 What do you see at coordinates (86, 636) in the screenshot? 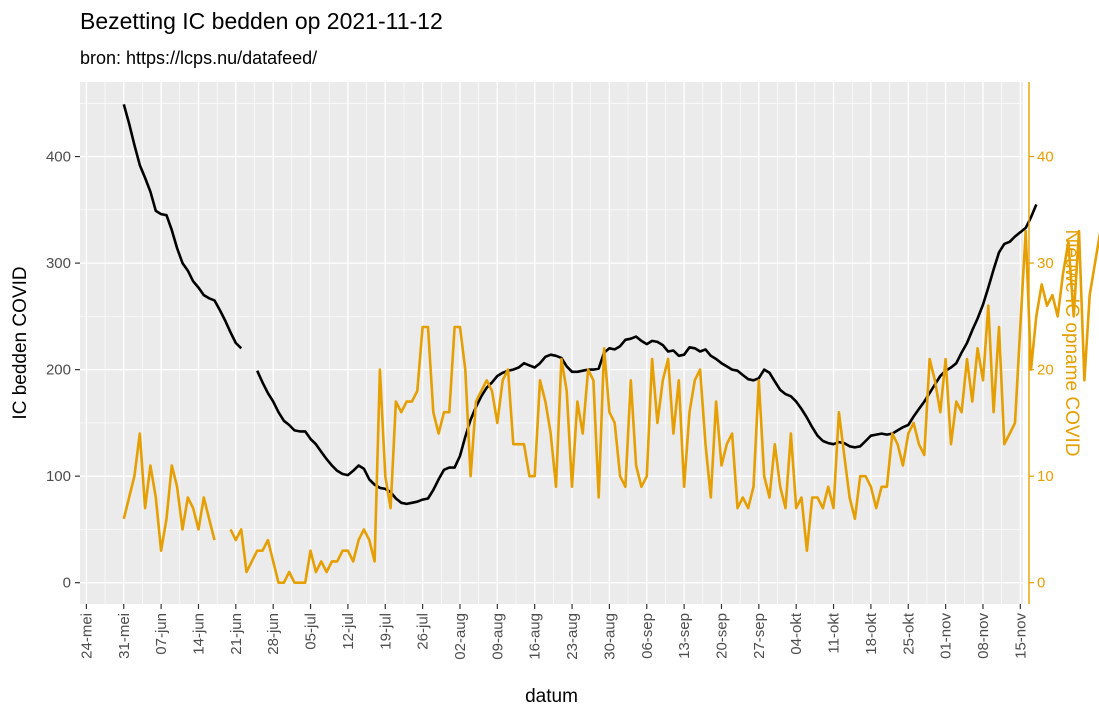
I see `x-tick-label: 24-mei` at bounding box center [86, 636].